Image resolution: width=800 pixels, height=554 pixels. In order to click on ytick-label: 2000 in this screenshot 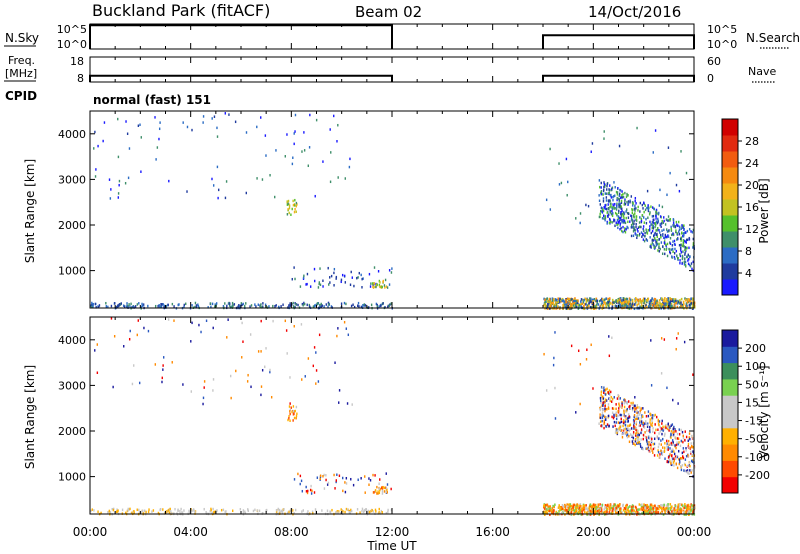, I will do `click(72, 431)`.